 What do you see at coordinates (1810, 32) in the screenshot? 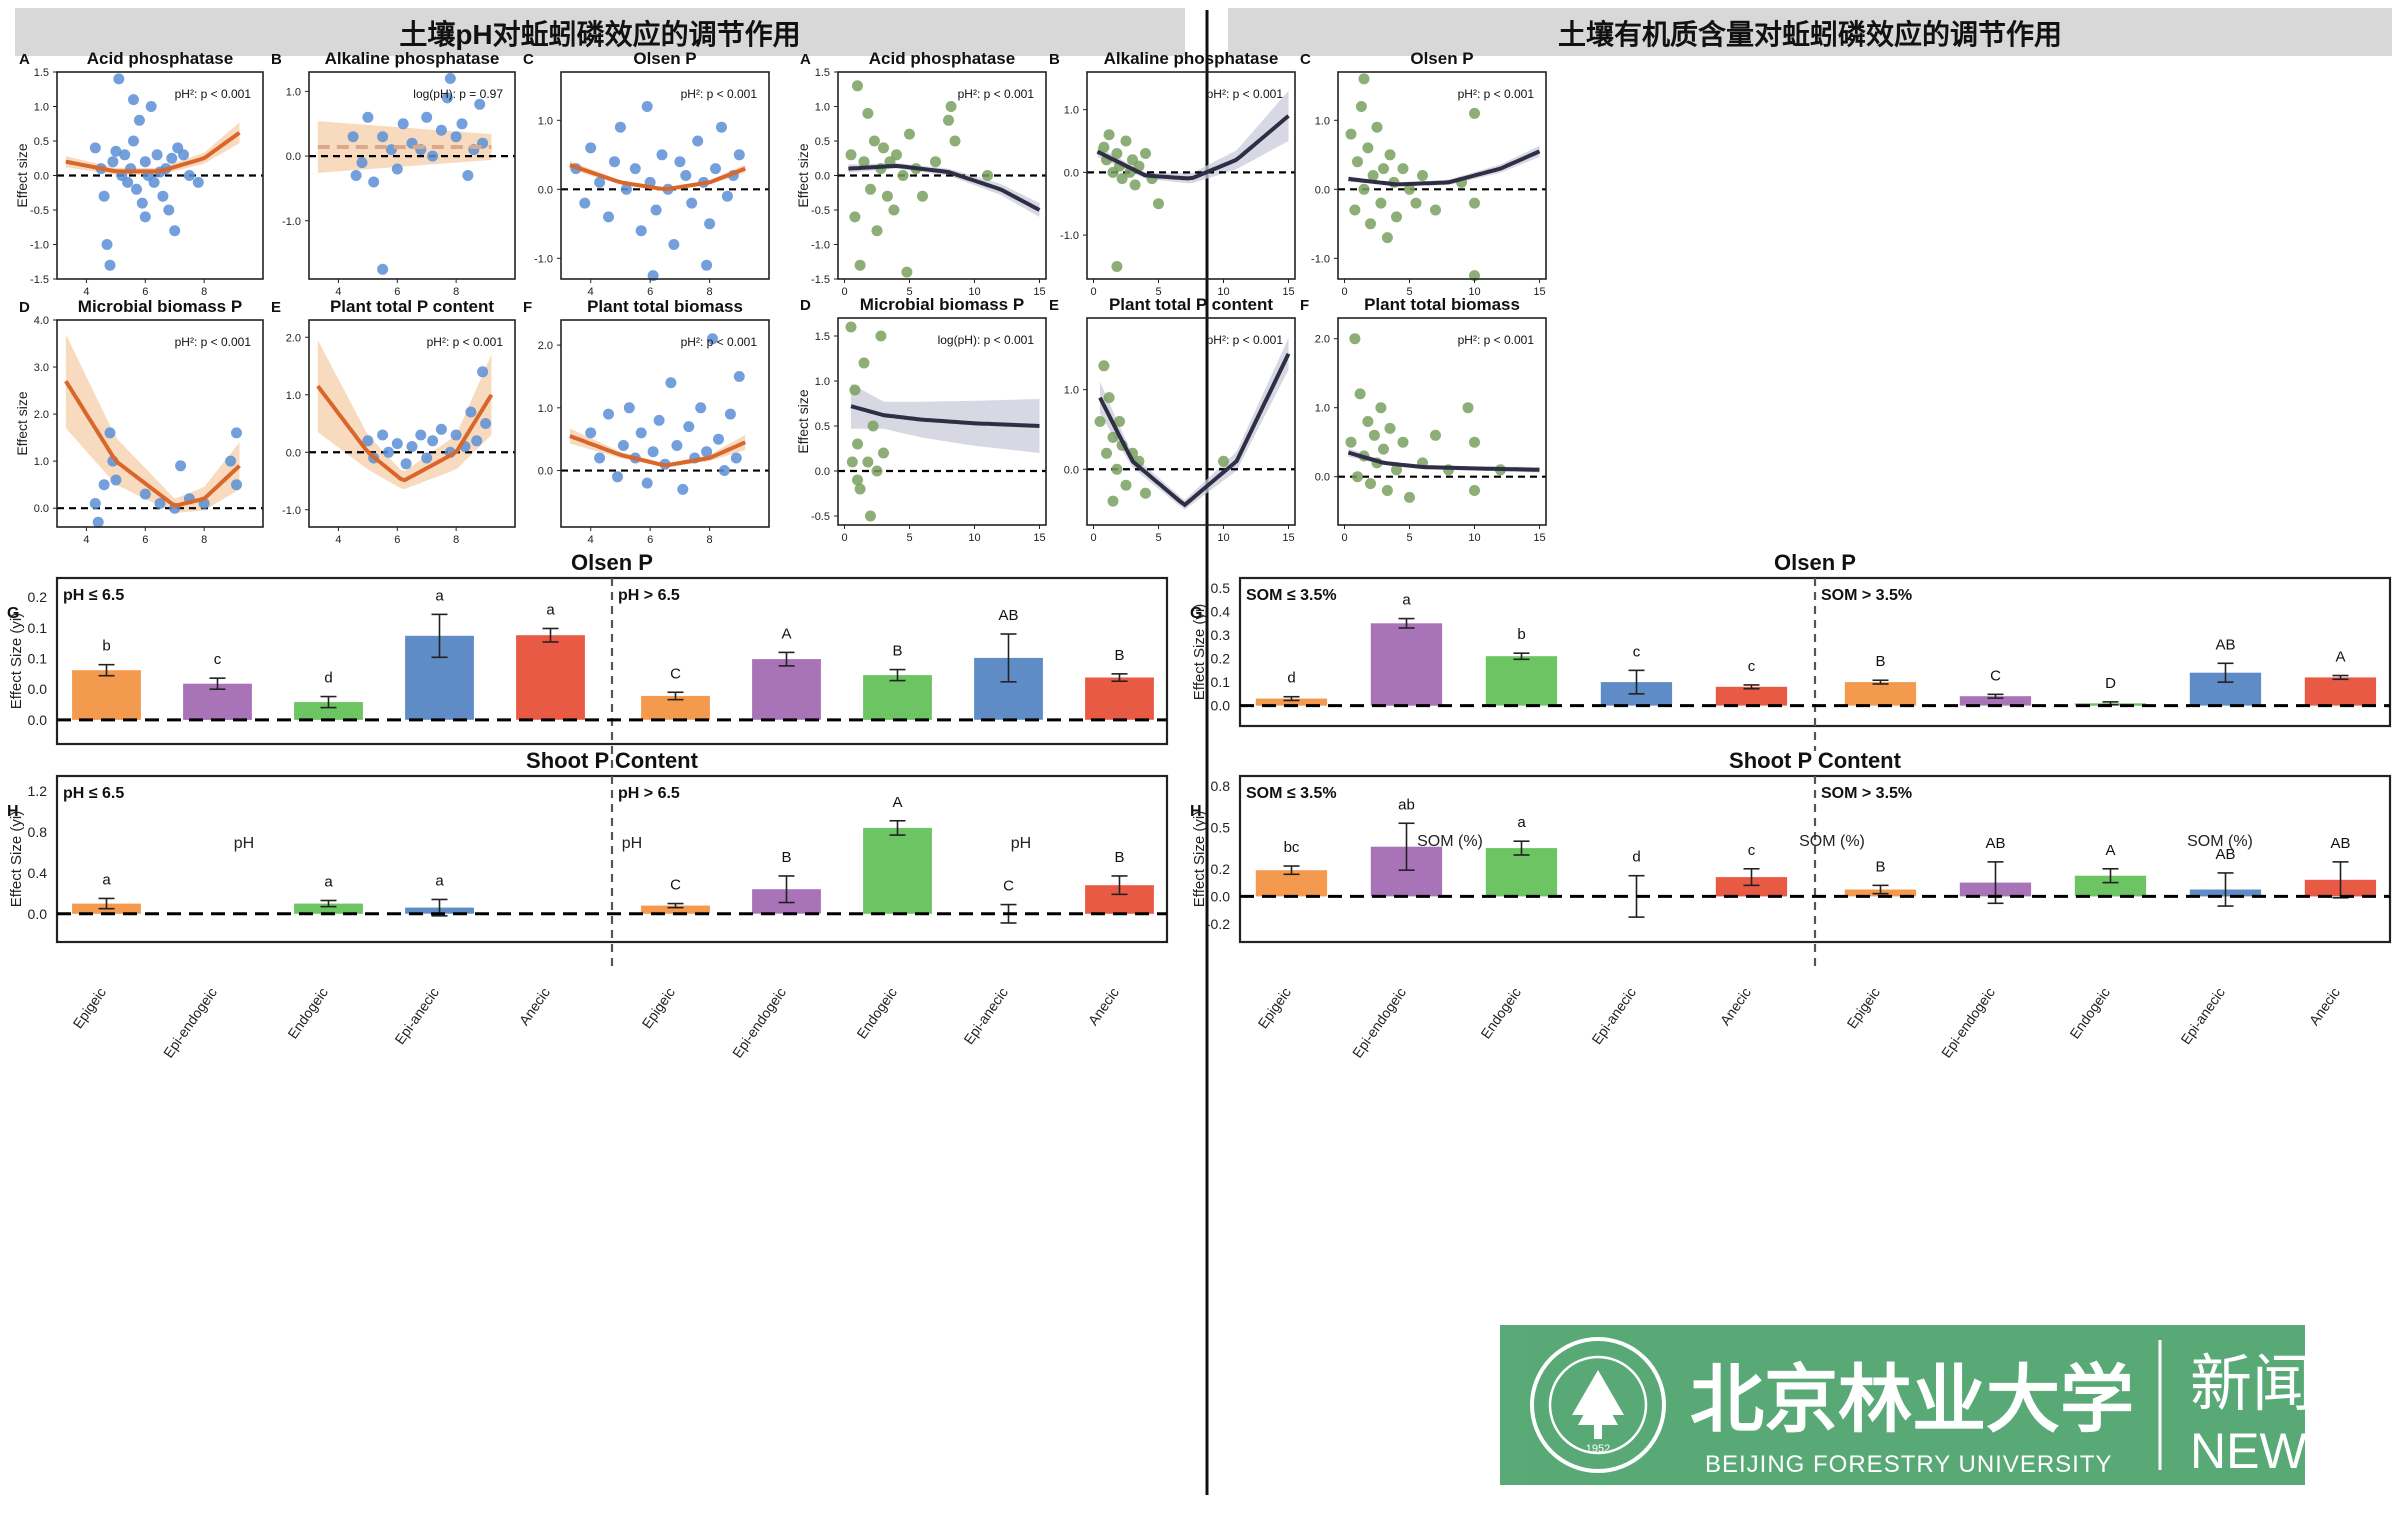
I see `right-title-bar` at bounding box center [1810, 32].